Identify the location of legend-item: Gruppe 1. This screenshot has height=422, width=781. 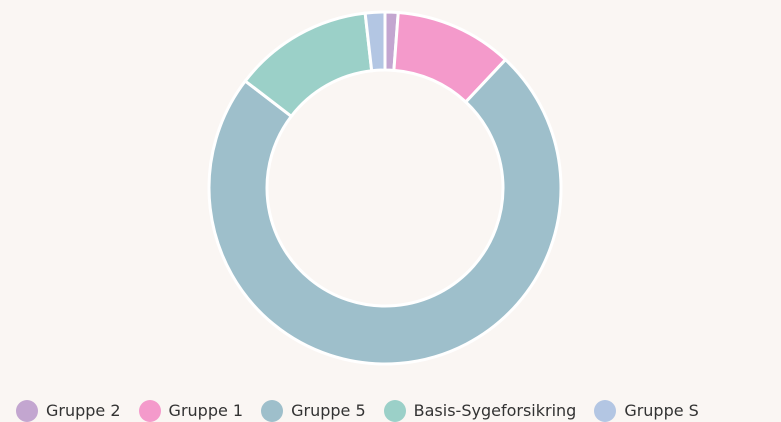
(191, 410).